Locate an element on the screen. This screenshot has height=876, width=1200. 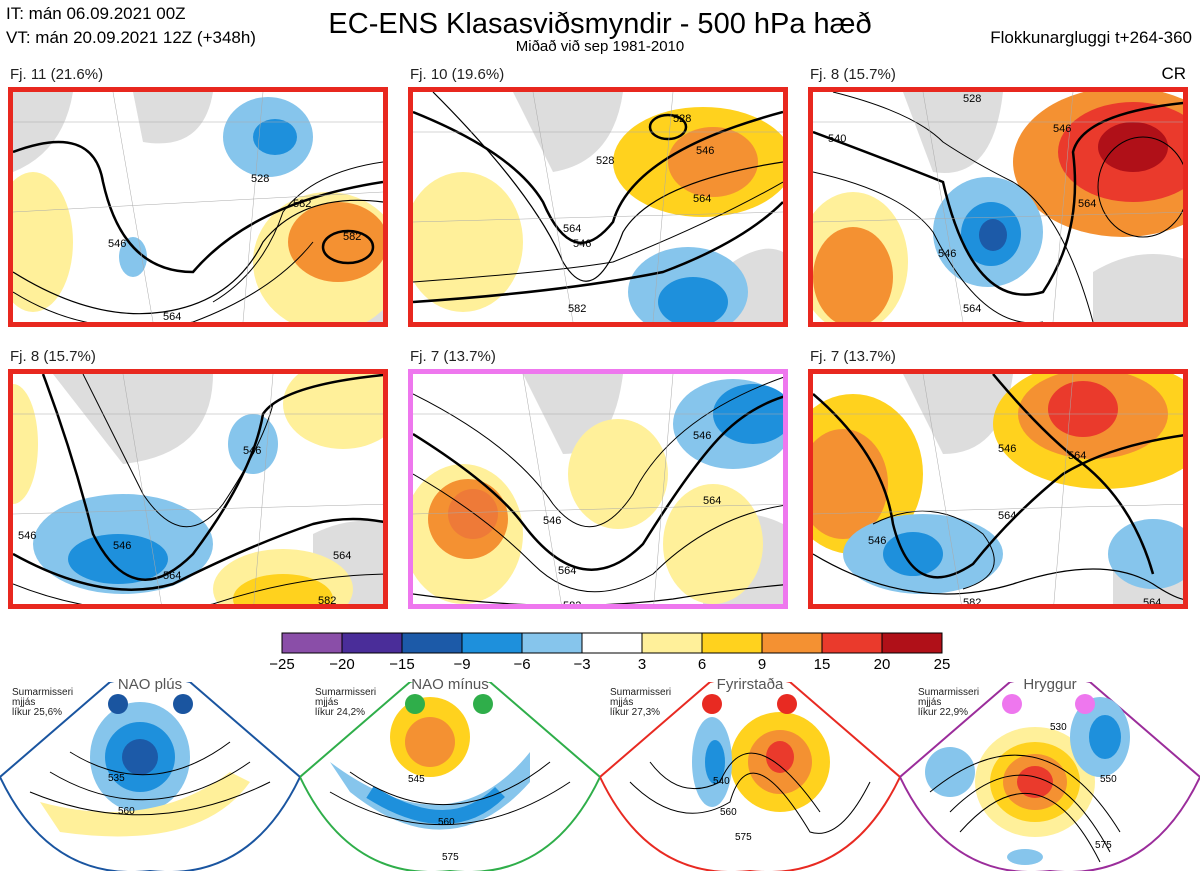
colorbar-tick-label: 6 is located at coordinates (702, 664).